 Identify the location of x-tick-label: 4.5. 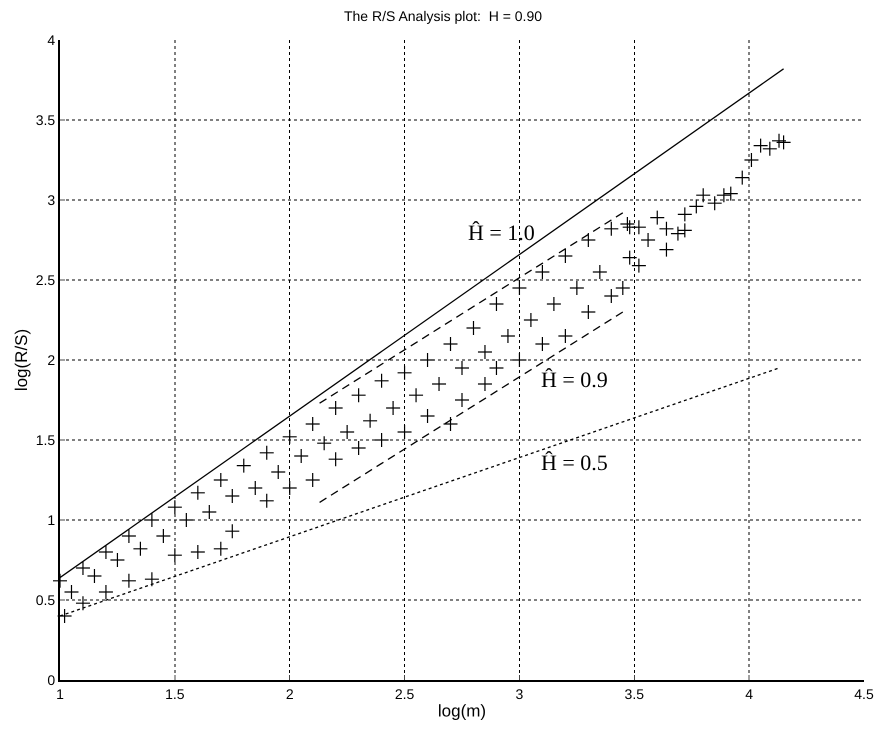
(864, 694).